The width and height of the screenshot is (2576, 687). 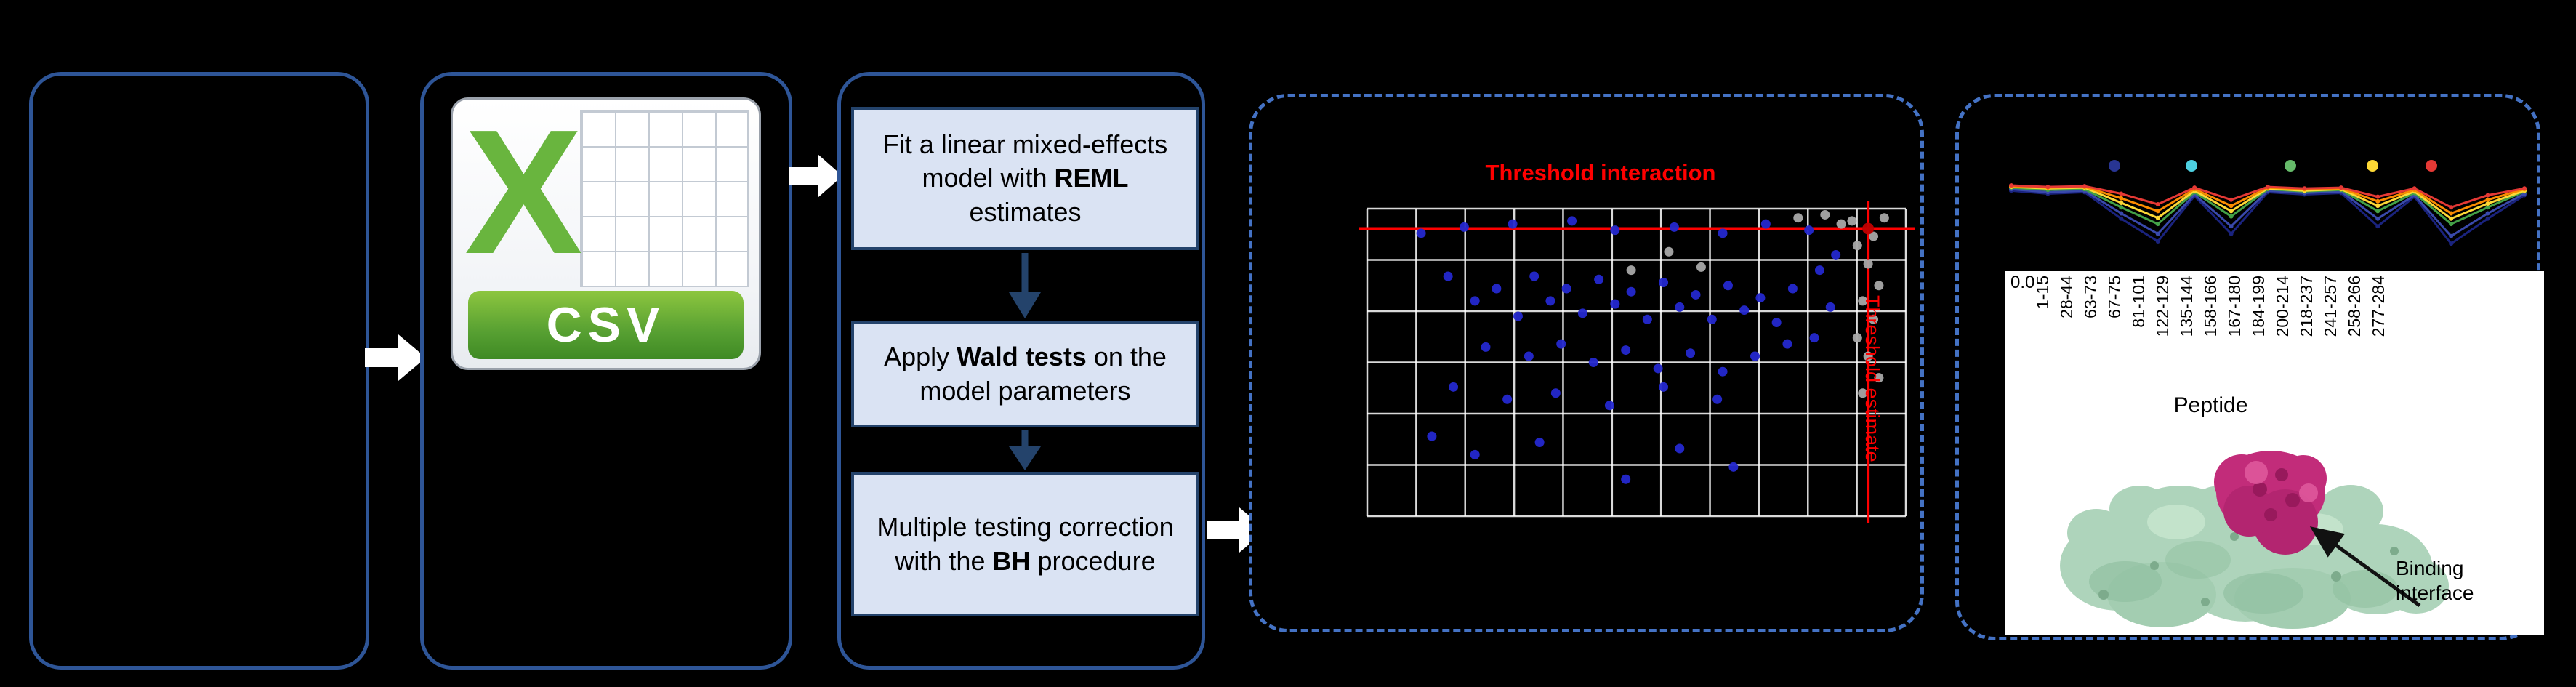 What do you see at coordinates (2330, 306) in the screenshot?
I see `peptide-tick-label: 241-257` at bounding box center [2330, 306].